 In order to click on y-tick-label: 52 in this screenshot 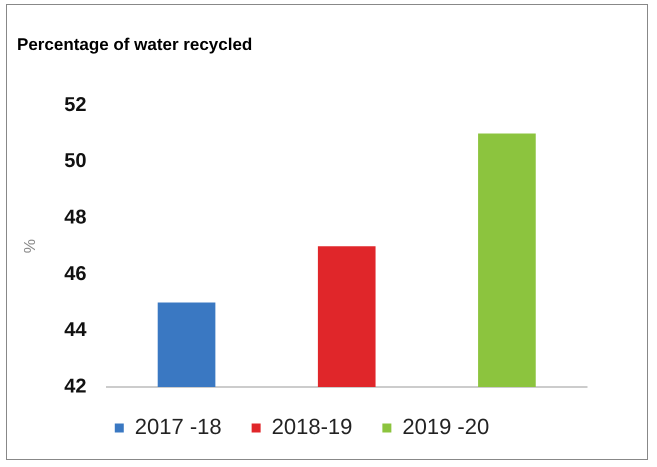, I will do `click(75, 105)`.